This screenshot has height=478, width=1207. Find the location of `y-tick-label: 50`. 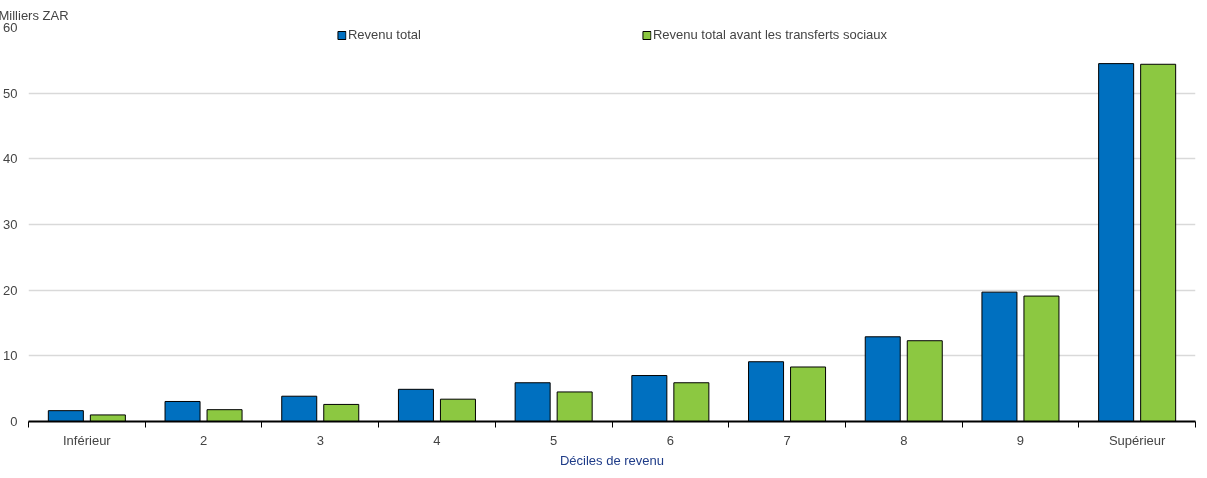

y-tick-label: 50 is located at coordinates (10, 93).